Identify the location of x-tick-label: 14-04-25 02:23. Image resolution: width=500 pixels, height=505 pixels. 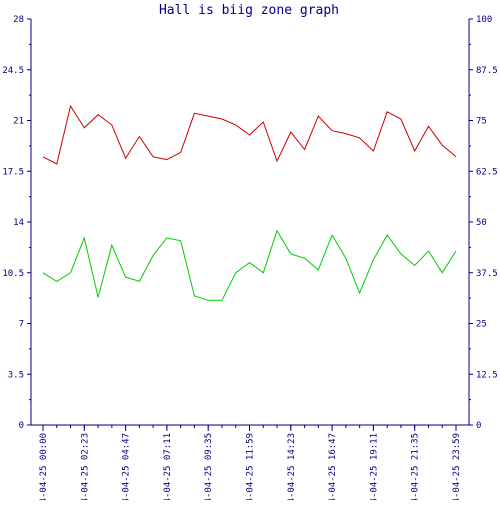
(85, 466).